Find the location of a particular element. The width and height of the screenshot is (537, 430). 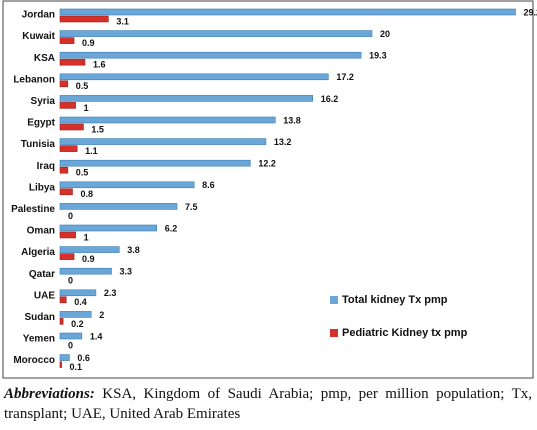

value-label: 1.1 is located at coordinates (91, 151).